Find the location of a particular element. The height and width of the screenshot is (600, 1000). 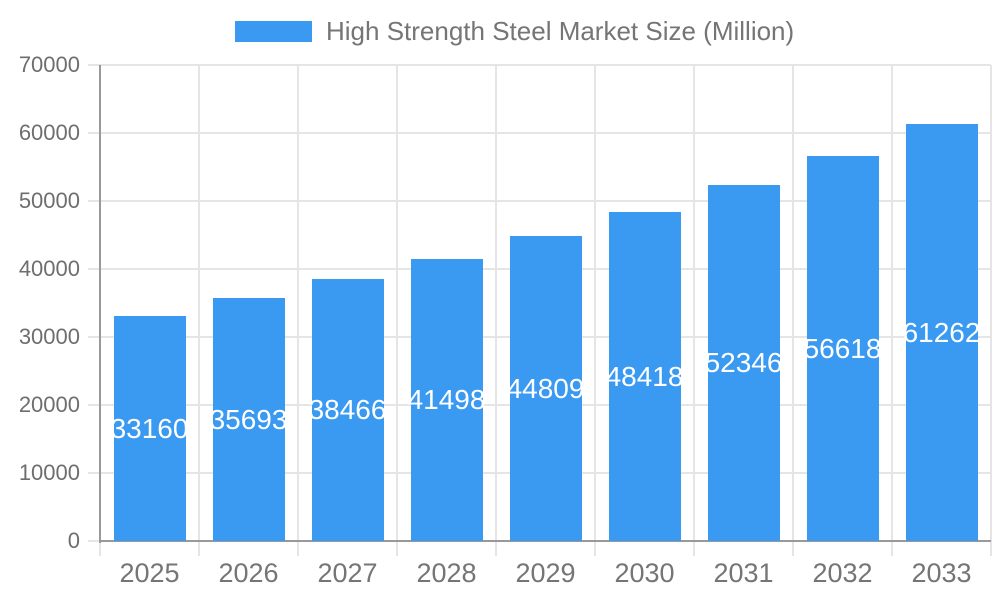

x-axis-line is located at coordinates (545, 541).